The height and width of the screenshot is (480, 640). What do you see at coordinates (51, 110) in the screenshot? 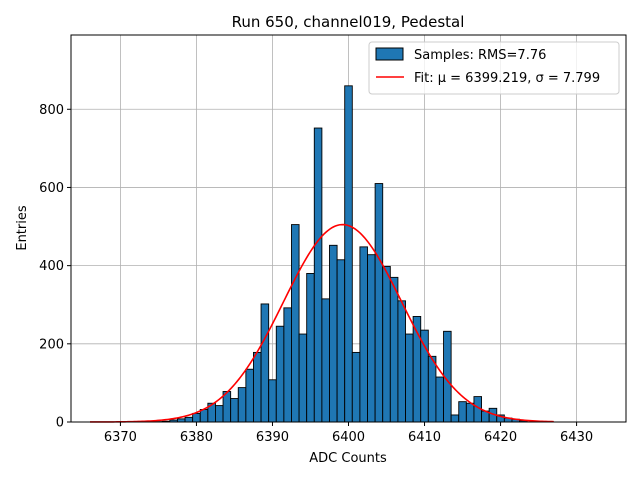
I see `y-tick-label: 800` at bounding box center [51, 110].